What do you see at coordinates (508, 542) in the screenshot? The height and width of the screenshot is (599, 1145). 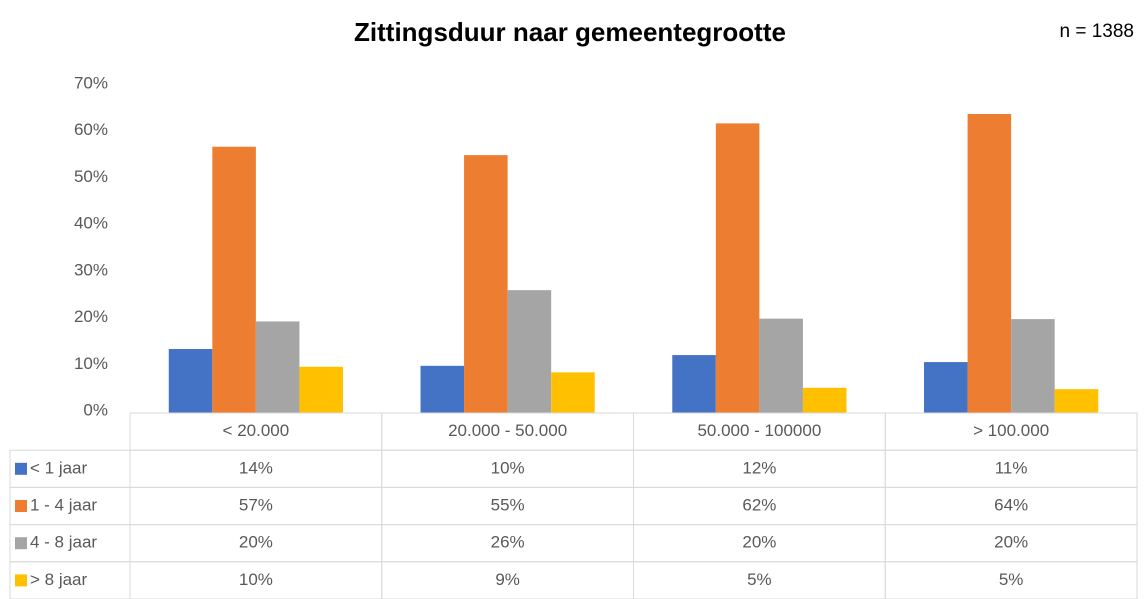 I see `data-label: 26%` at bounding box center [508, 542].